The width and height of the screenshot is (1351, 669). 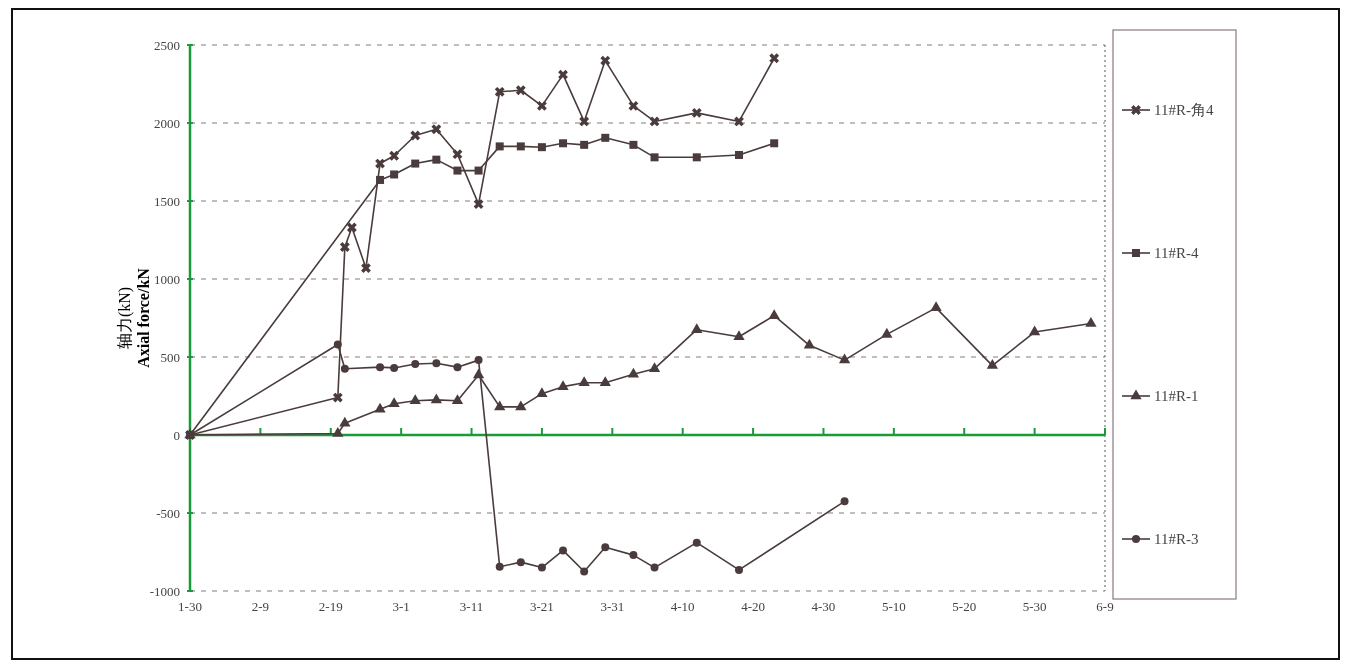 What do you see at coordinates (330, 606) in the screenshot?
I see `x-tick-label: 2-19` at bounding box center [330, 606].